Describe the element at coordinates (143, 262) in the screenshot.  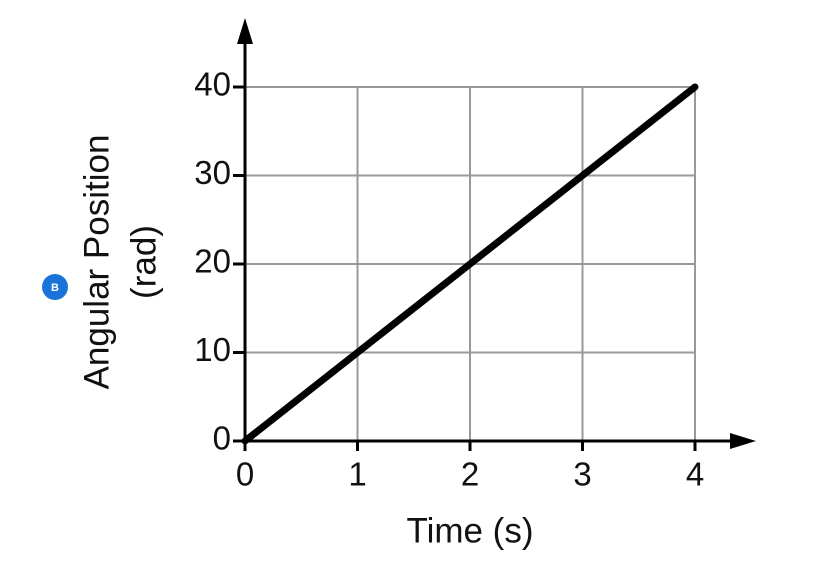
I see `y-axis-label: (rad)` at that location.